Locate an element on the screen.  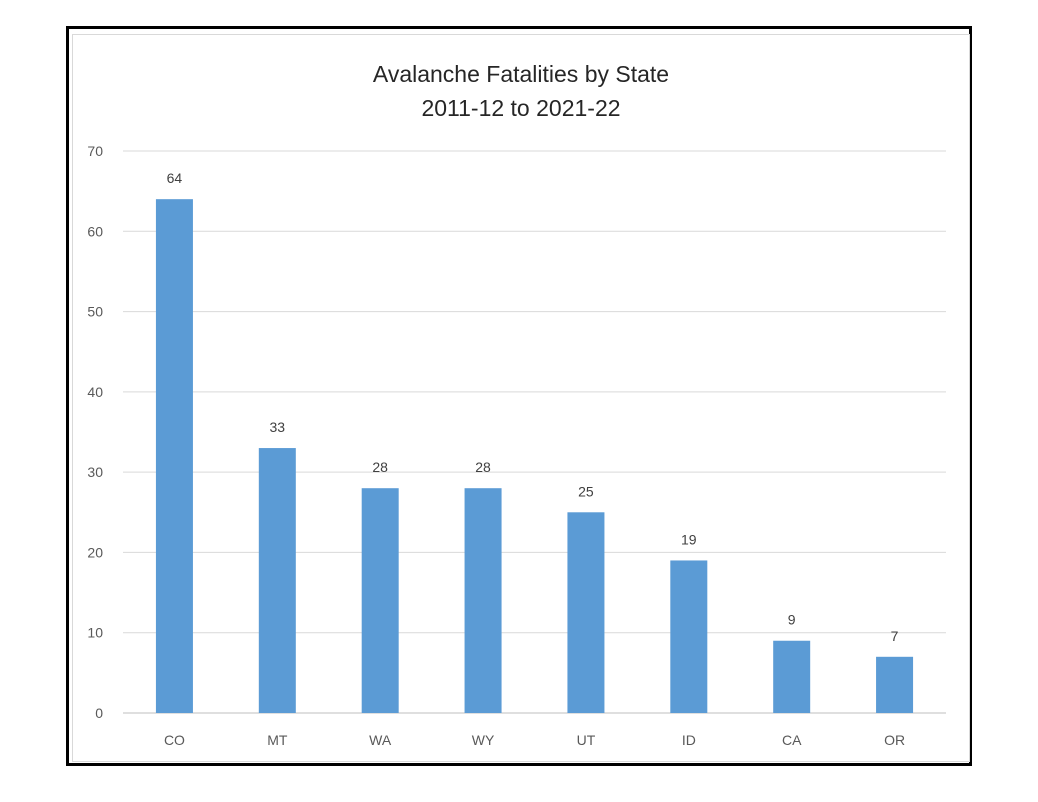
data-label-ut: 25 is located at coordinates (586, 491).